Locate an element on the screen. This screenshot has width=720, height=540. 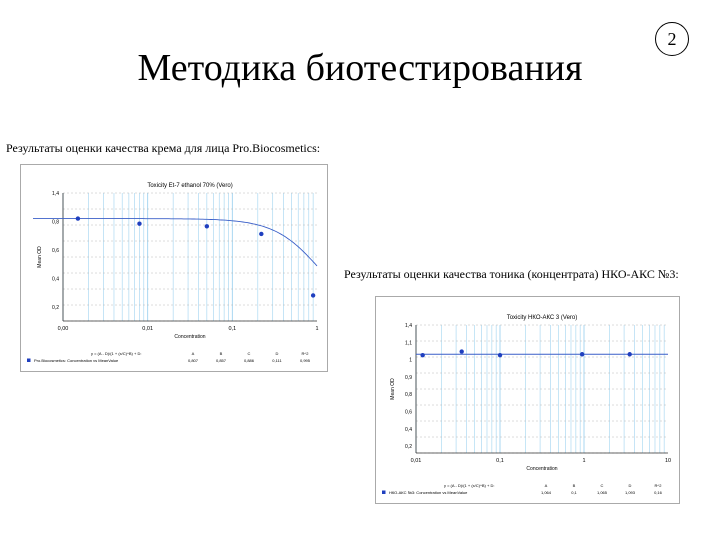
chart2-title: Toxicity НКО-АКС 3 (Vero) is located at coordinates (542, 318).